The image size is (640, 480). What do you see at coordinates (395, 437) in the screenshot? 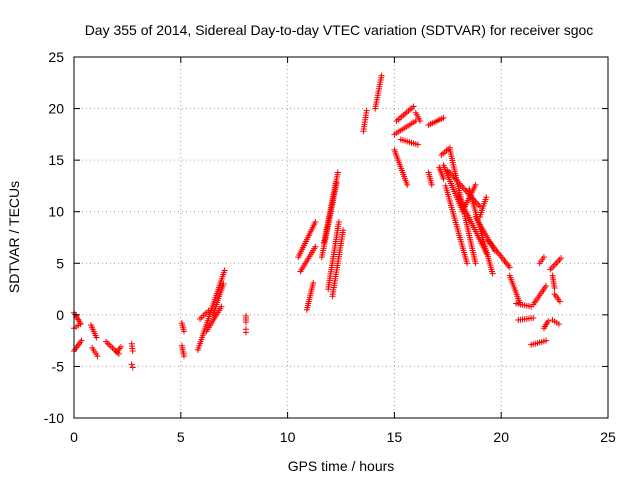
I see `x-tick-label: 15` at bounding box center [395, 437].